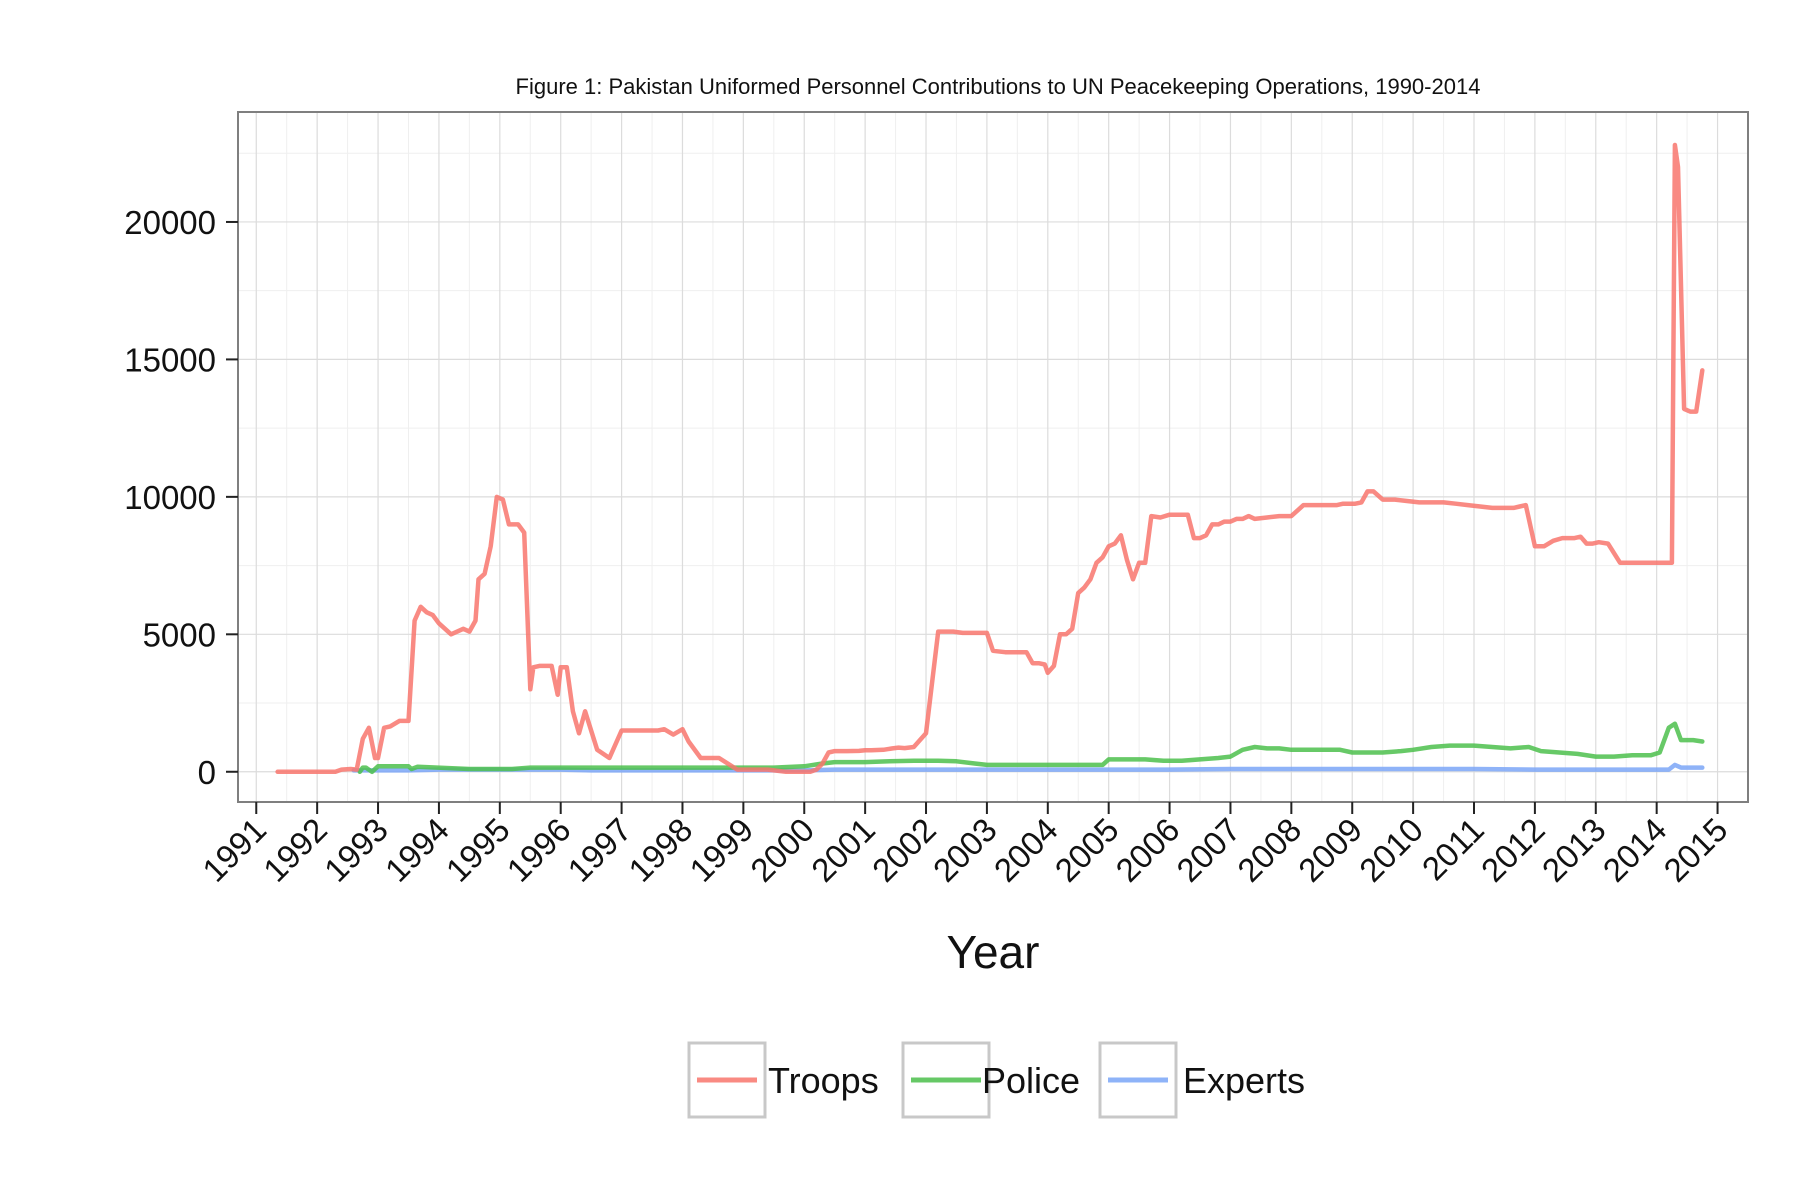  Describe the element at coordinates (1031, 1080) in the screenshot. I see `legend-label: Police` at that location.